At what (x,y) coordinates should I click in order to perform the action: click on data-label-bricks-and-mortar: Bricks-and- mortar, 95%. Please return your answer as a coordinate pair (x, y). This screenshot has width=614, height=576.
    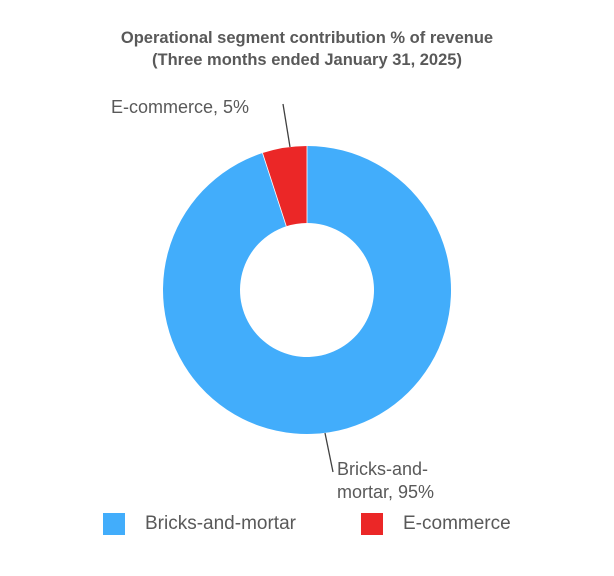
    Looking at the image, I should click on (385, 481).